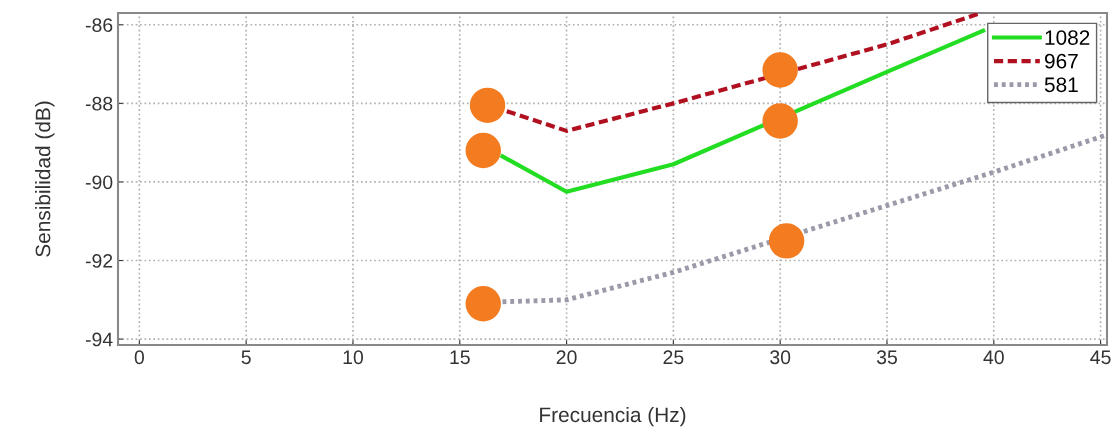 The width and height of the screenshot is (1117, 436). What do you see at coordinates (45, 179) in the screenshot?
I see `y-axis-title: Sensibilidad (dB)` at bounding box center [45, 179].